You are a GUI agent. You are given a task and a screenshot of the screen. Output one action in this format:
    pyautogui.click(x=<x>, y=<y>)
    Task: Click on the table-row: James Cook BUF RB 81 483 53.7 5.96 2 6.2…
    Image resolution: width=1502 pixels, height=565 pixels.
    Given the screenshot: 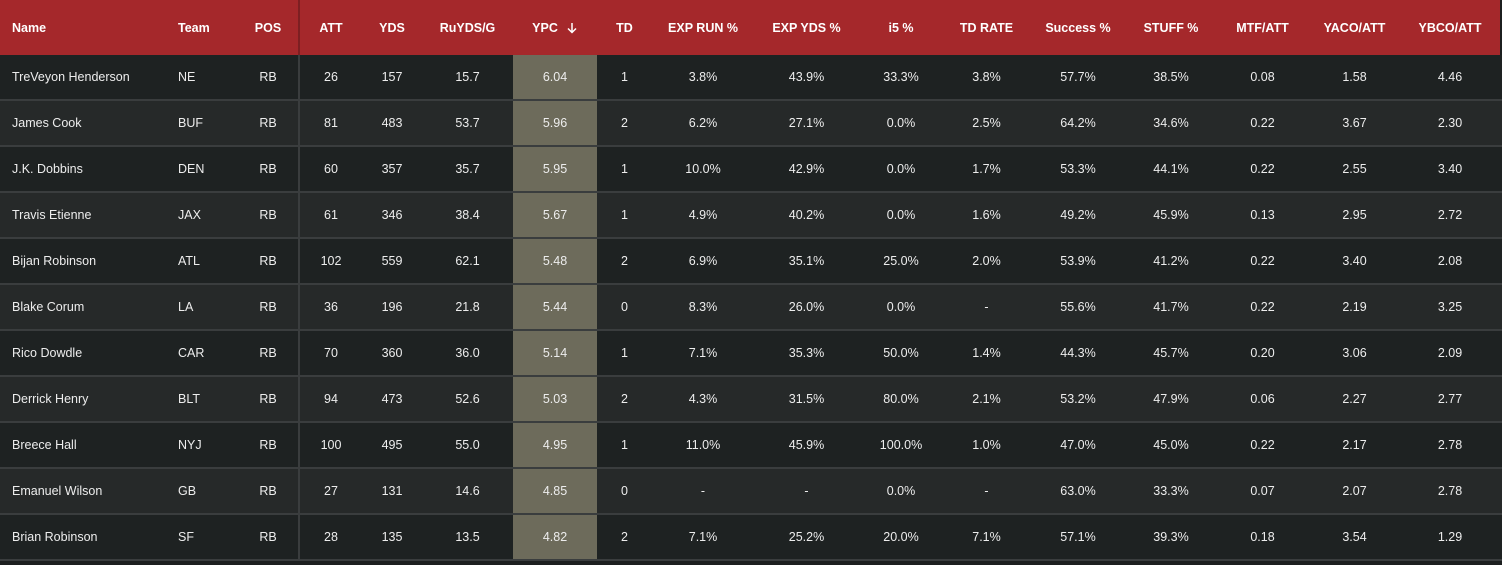 What is the action you would take?
    pyautogui.click(x=751, y=124)
    